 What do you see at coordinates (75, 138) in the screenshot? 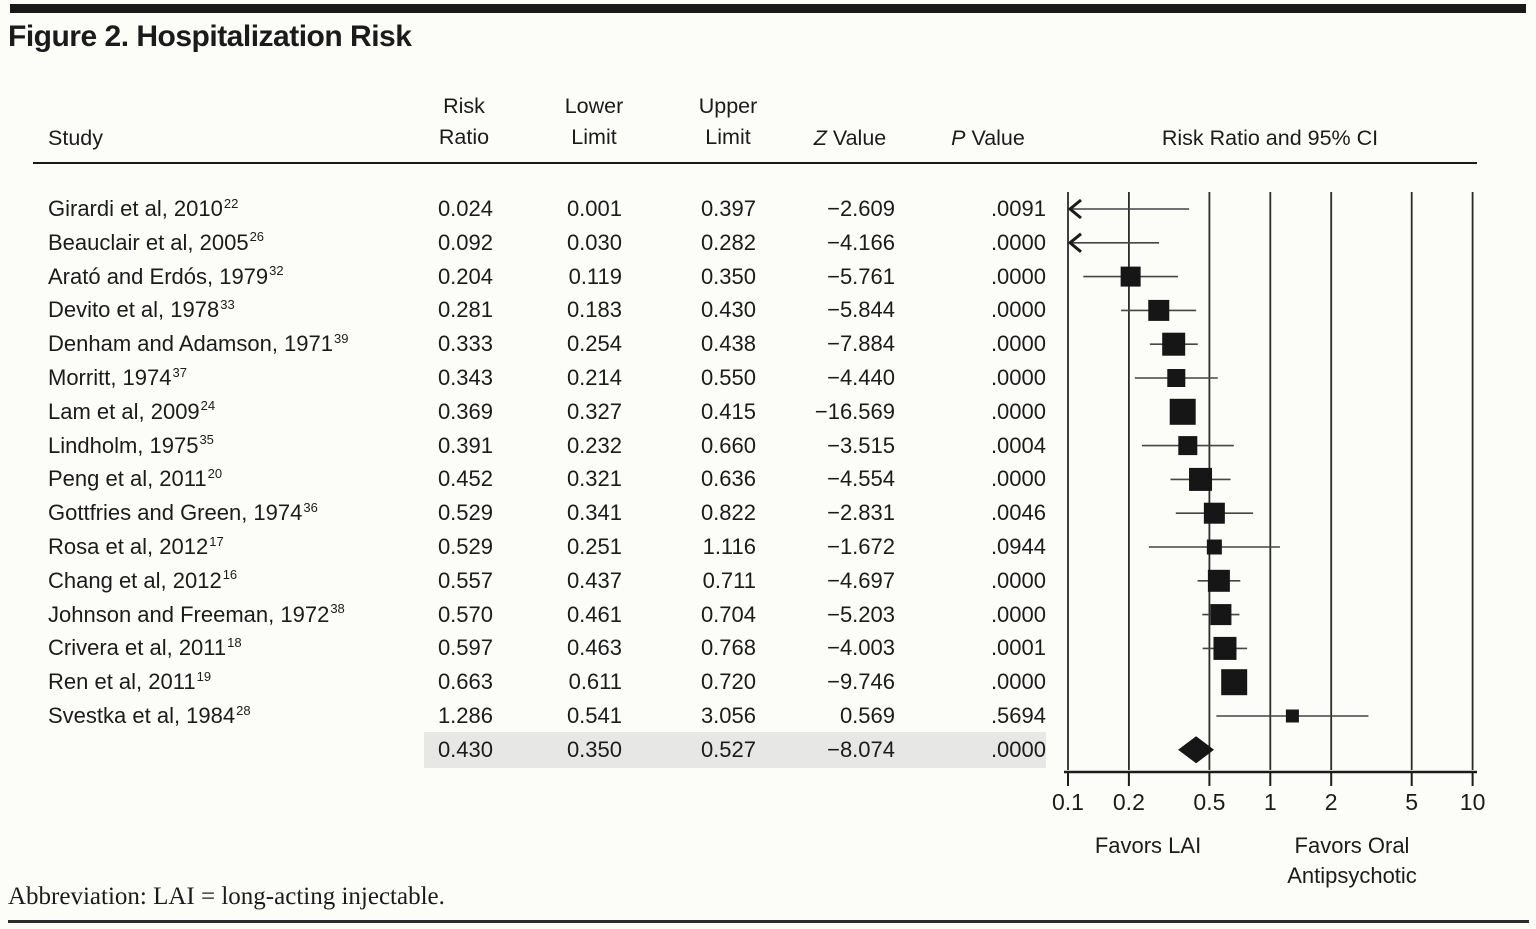
I see `column-header-study: Study` at bounding box center [75, 138].